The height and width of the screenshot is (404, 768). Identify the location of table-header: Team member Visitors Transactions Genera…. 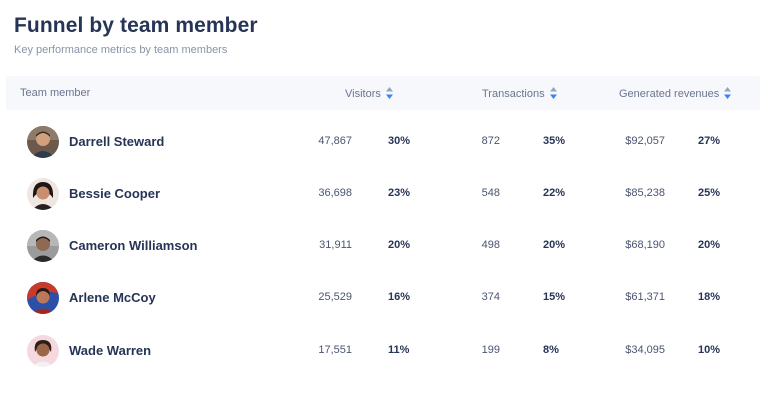
(383, 93).